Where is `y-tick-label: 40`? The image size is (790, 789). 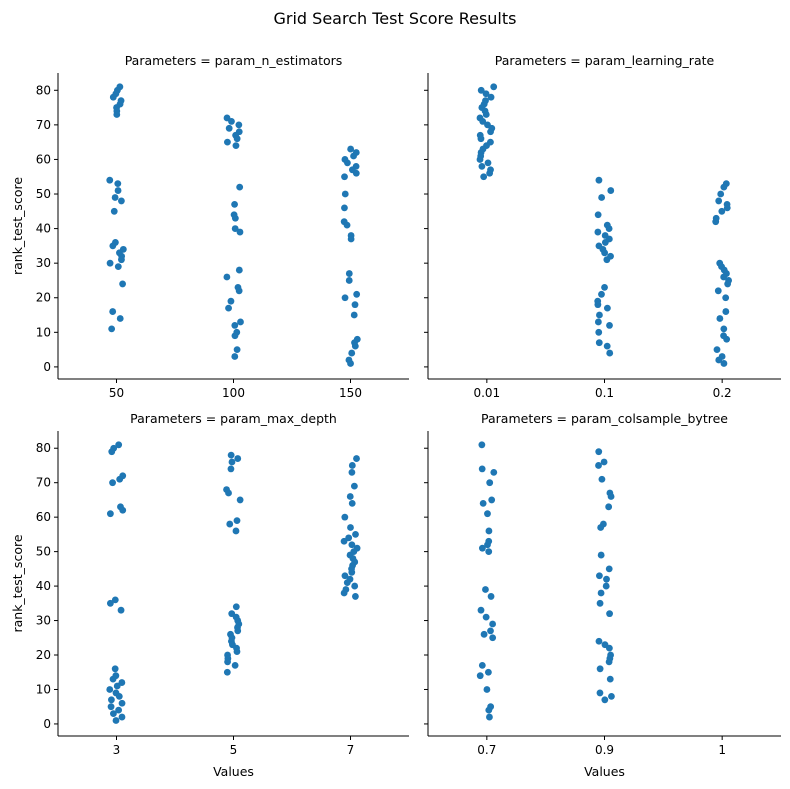
y-tick-label: 40 is located at coordinates (43, 586).